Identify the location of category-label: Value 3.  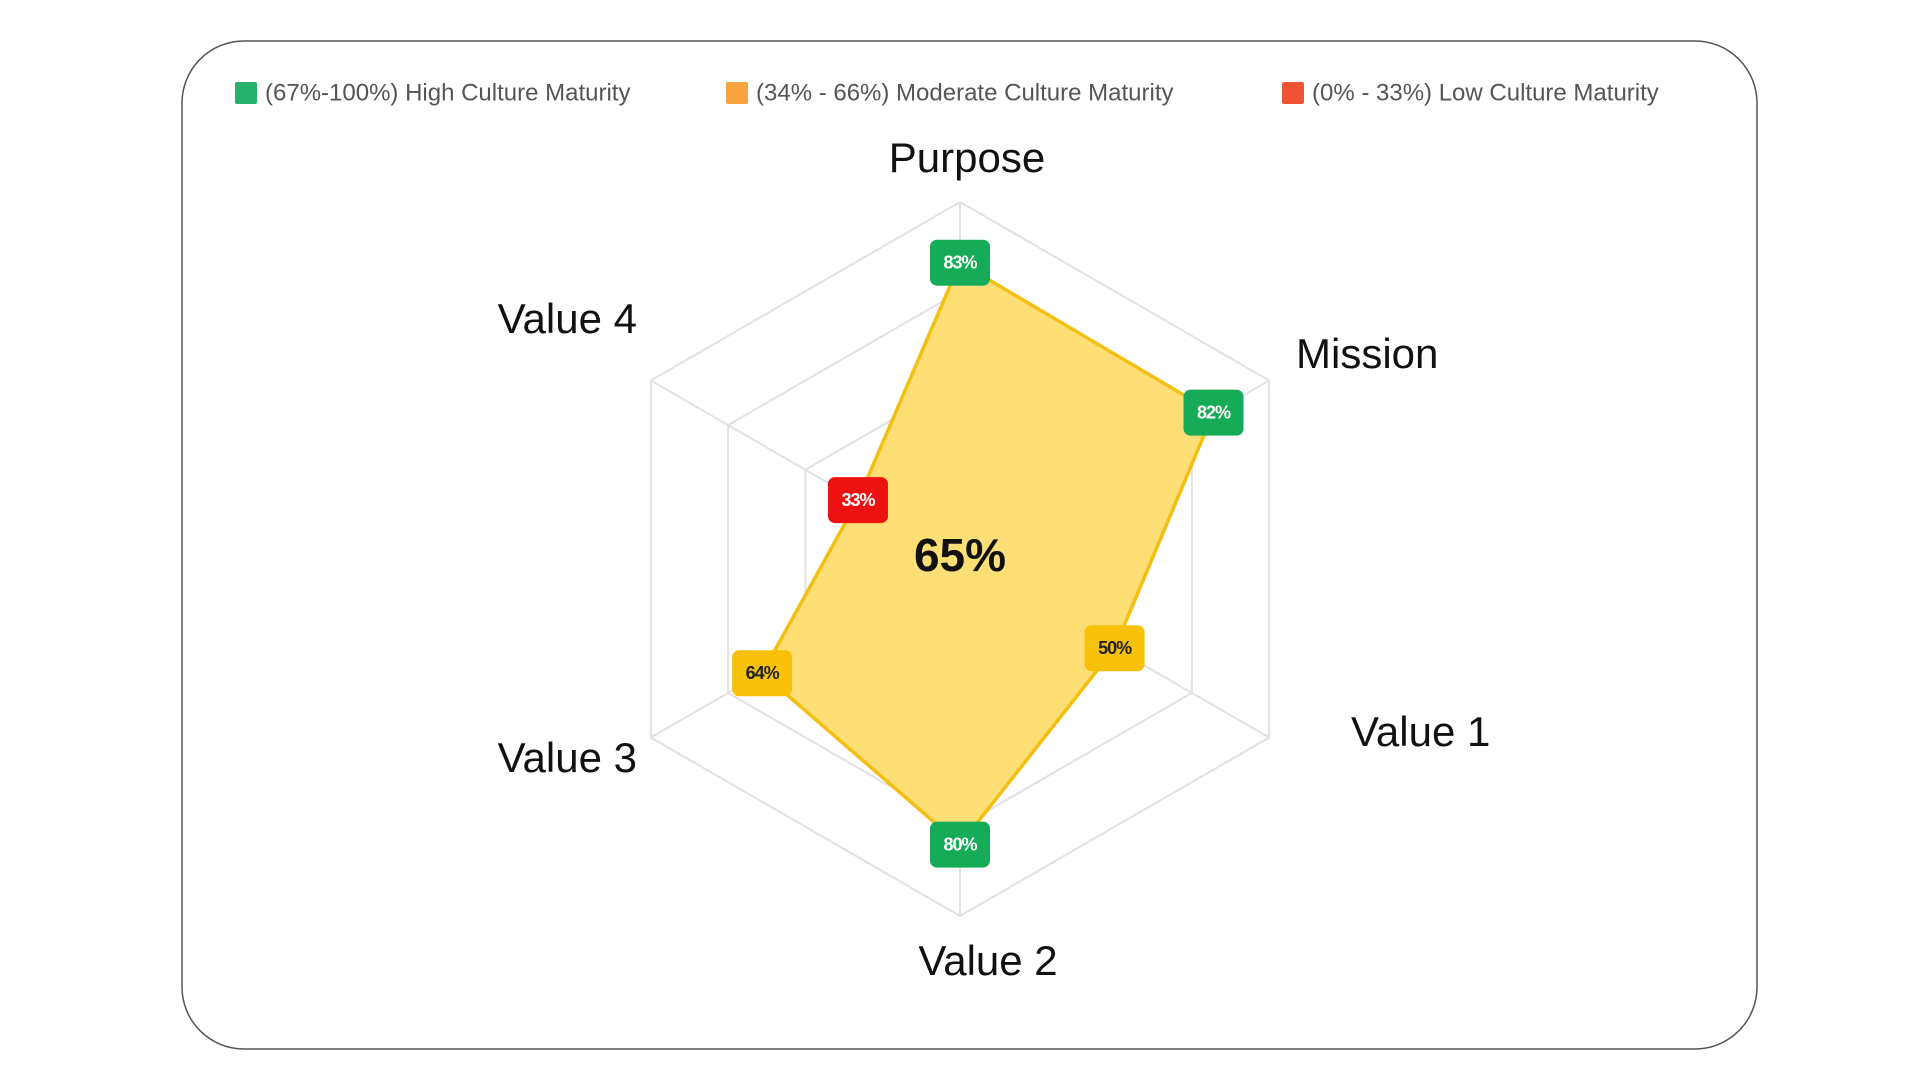
(567, 757).